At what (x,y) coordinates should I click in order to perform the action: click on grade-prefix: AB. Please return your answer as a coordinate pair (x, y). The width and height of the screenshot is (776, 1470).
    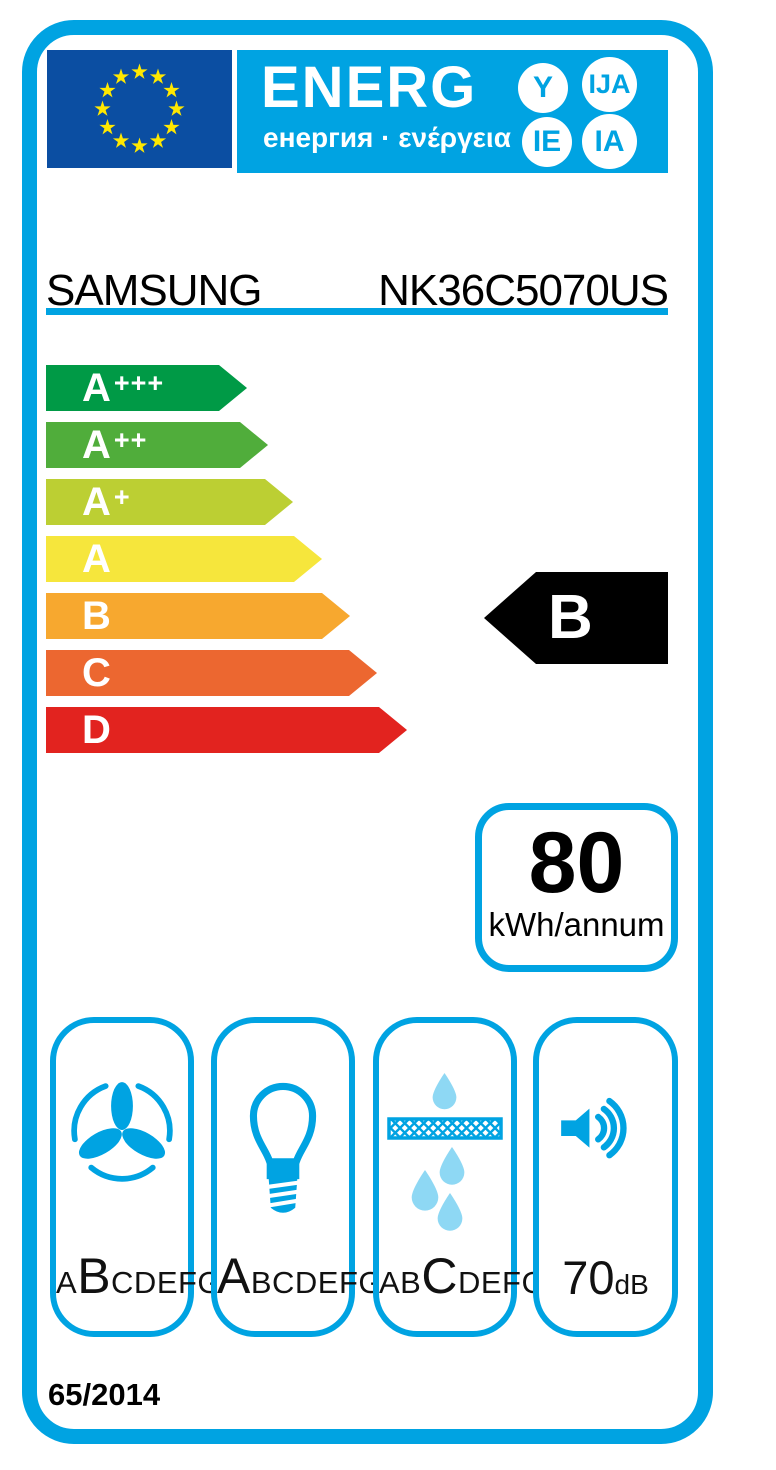
    Looking at the image, I should click on (400, 1282).